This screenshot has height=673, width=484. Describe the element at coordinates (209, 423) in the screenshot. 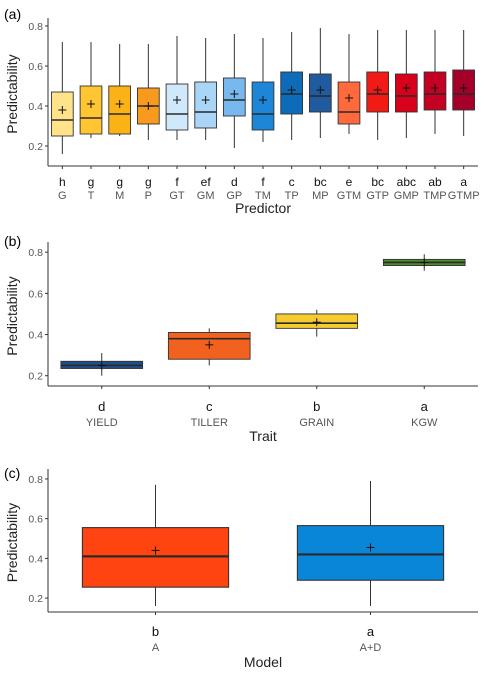

I see `x-tick-label: TILLER` at that location.